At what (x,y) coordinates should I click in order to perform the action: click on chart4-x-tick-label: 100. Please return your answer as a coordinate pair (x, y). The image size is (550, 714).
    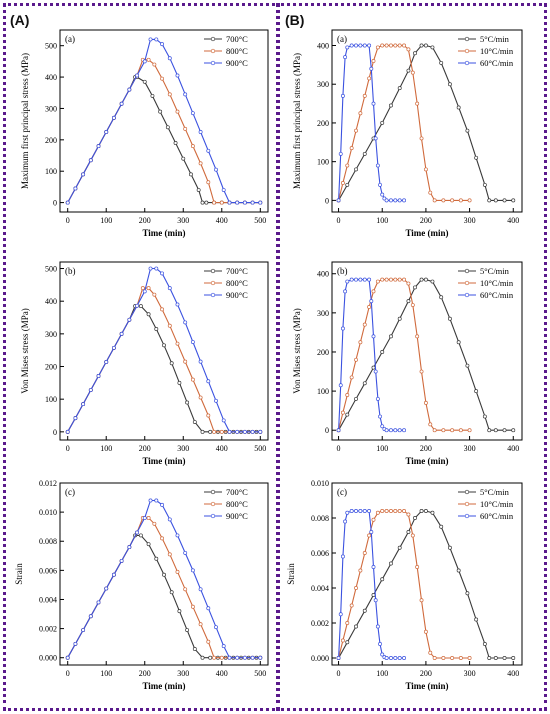
    Looking at the image, I should click on (382, 220).